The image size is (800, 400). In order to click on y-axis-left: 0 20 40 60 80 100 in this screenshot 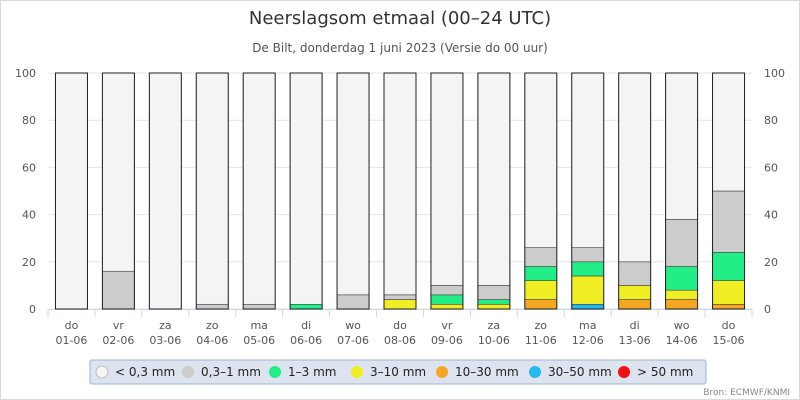, I will do `click(25, 191)`.